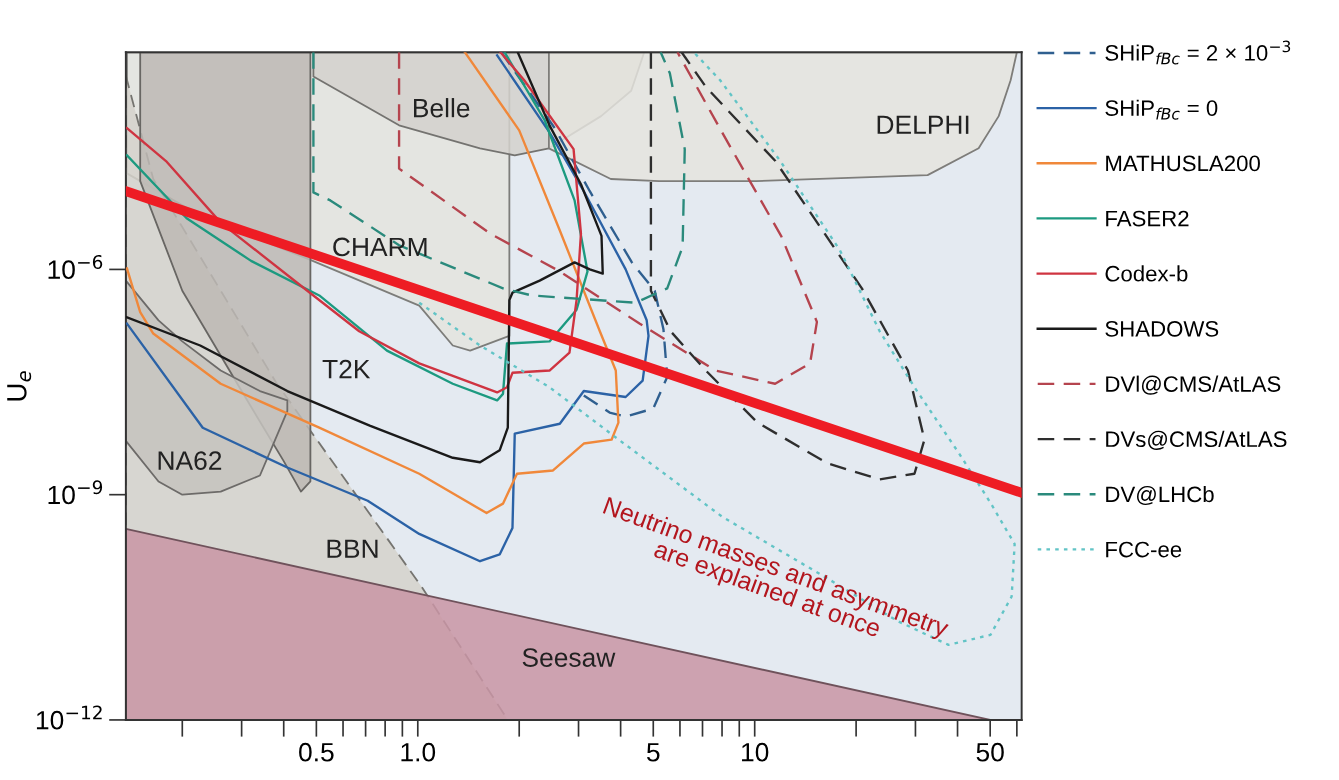  What do you see at coordinates (19, 386) in the screenshot?
I see `y-axis-title: U$_{e}$` at bounding box center [19, 386].